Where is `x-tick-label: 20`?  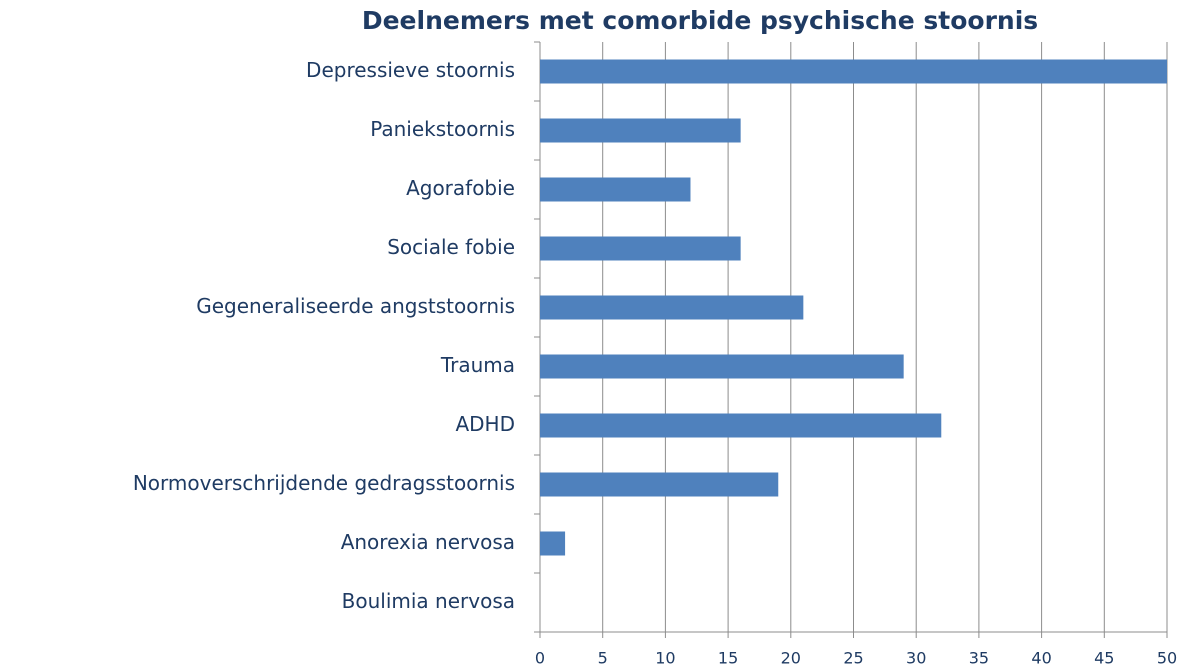
x-tick-label: 20 is located at coordinates (791, 658).